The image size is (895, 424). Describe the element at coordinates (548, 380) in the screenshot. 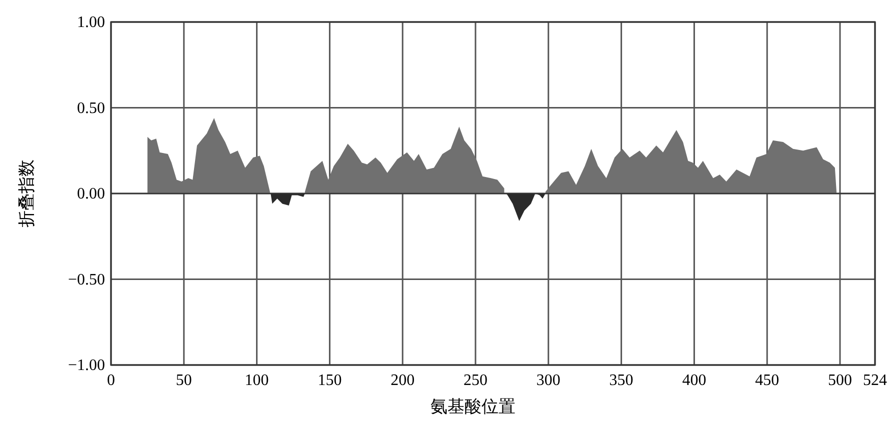

I see `x-tick-label: 300` at that location.